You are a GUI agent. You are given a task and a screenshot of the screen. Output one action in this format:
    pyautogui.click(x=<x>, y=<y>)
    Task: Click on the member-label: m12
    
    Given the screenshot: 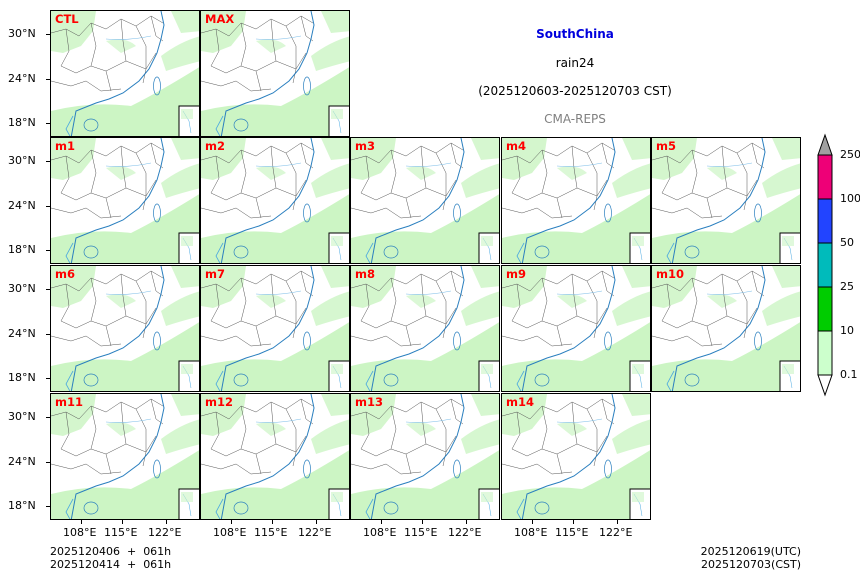 What is the action you would take?
    pyautogui.click(x=219, y=402)
    